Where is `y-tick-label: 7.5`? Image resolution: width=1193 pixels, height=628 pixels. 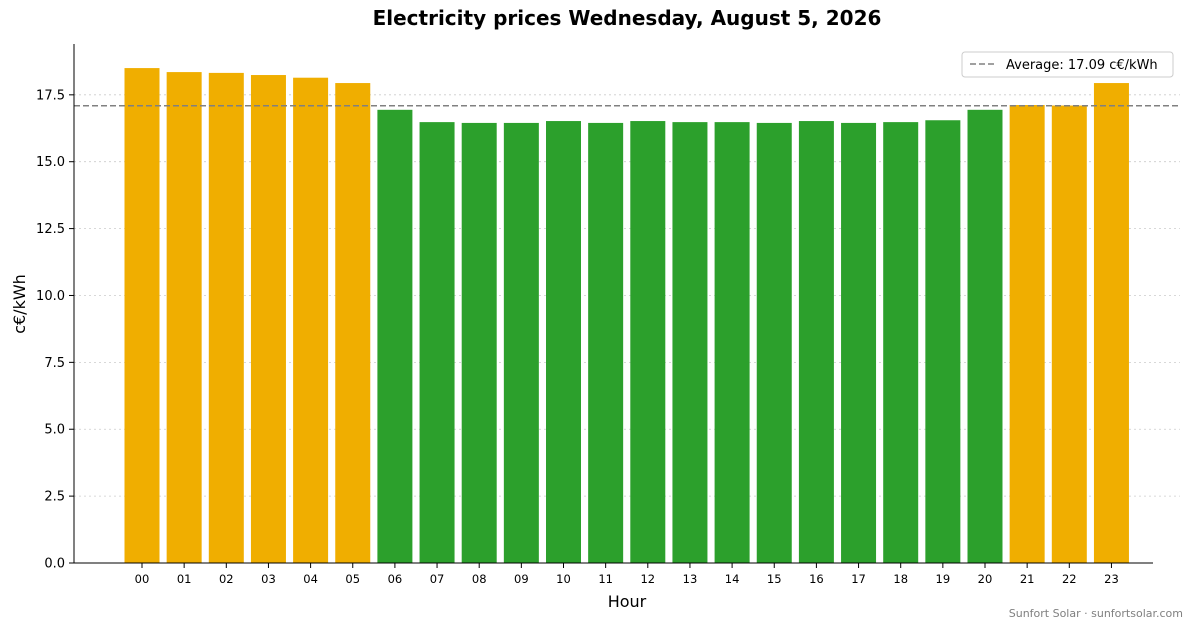 y-tick-label: 7.5 is located at coordinates (54, 363).